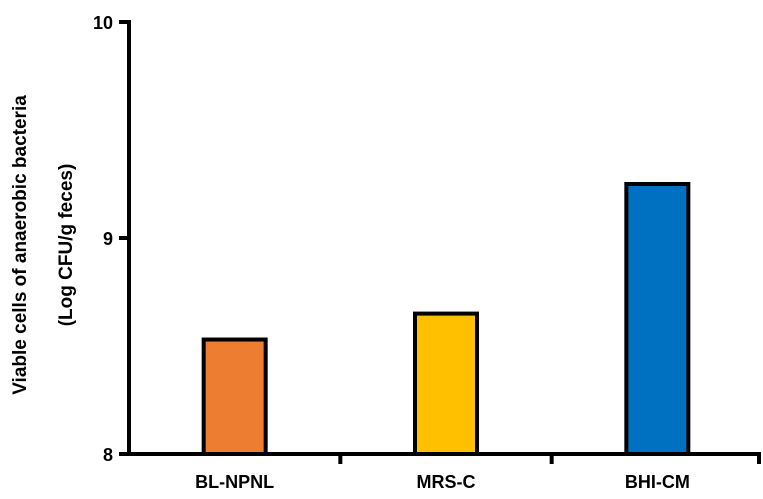 The width and height of the screenshot is (763, 499). I want to click on x-axis-labels: BL-NPNL MRS-C BHI-CM, so click(478, 473).